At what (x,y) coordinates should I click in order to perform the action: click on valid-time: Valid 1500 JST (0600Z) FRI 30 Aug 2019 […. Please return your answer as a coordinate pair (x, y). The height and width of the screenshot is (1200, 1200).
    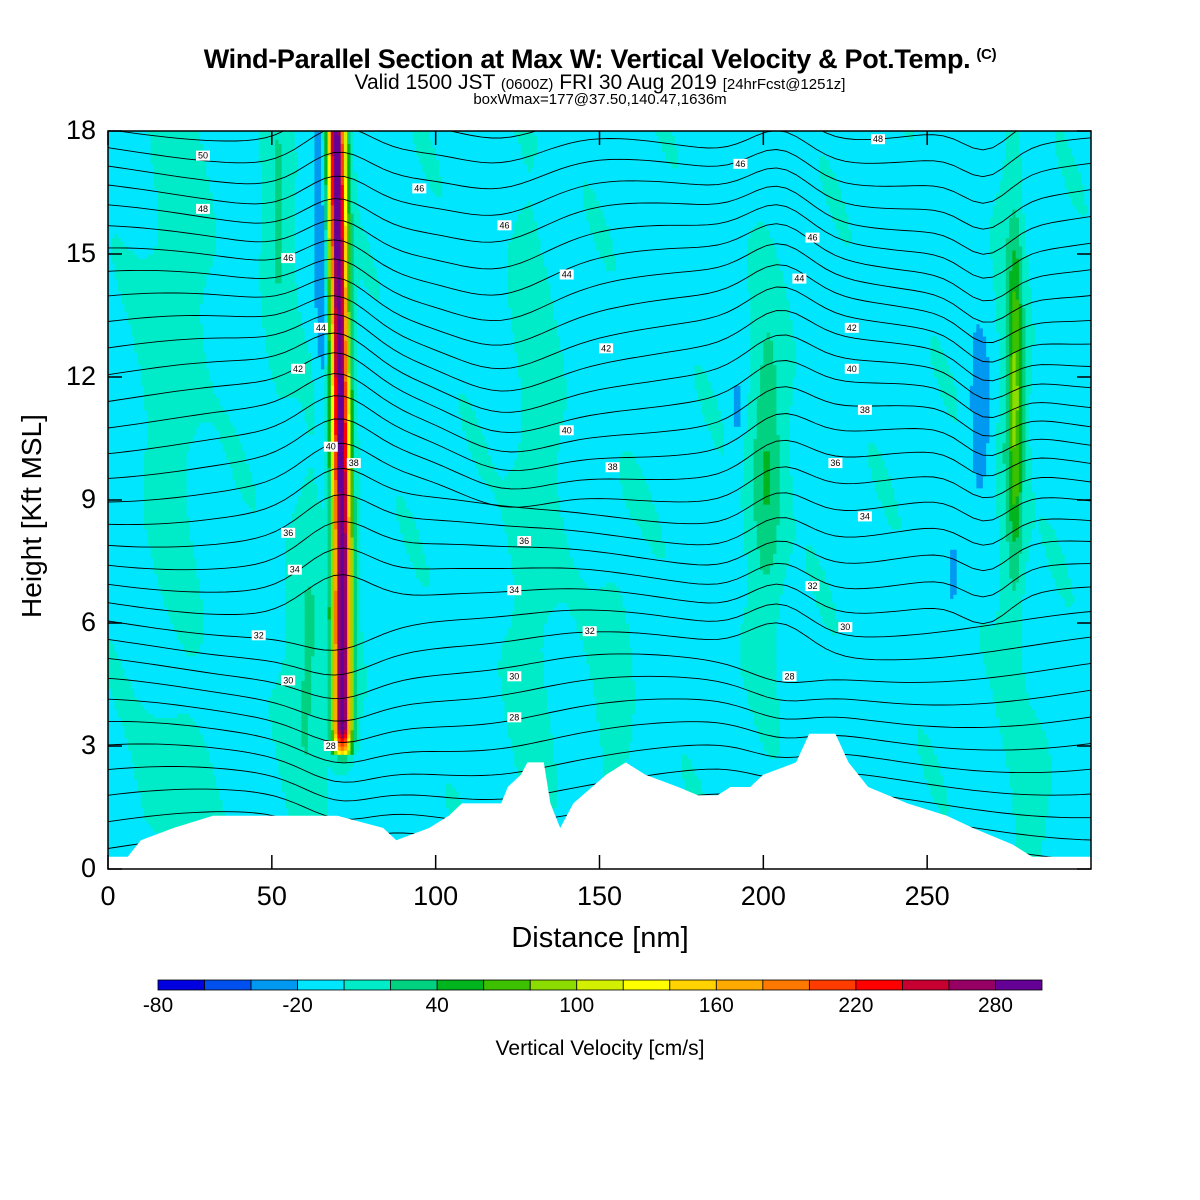
    Looking at the image, I should click on (600, 83).